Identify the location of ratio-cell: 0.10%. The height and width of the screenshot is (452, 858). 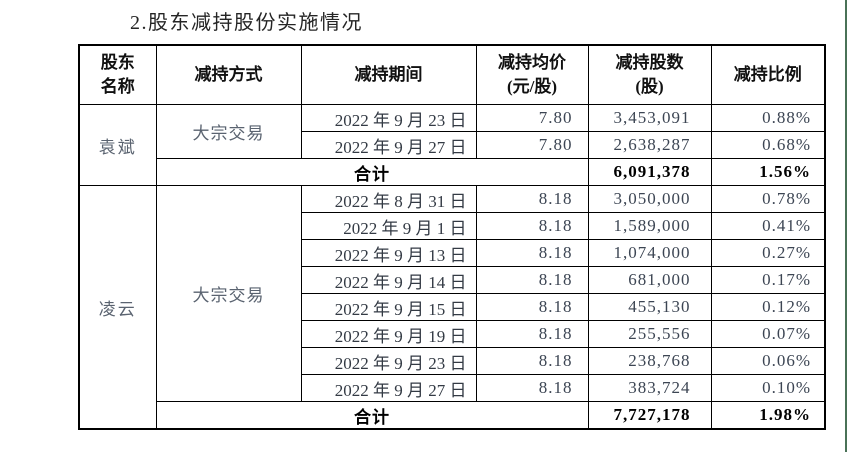
(768, 388).